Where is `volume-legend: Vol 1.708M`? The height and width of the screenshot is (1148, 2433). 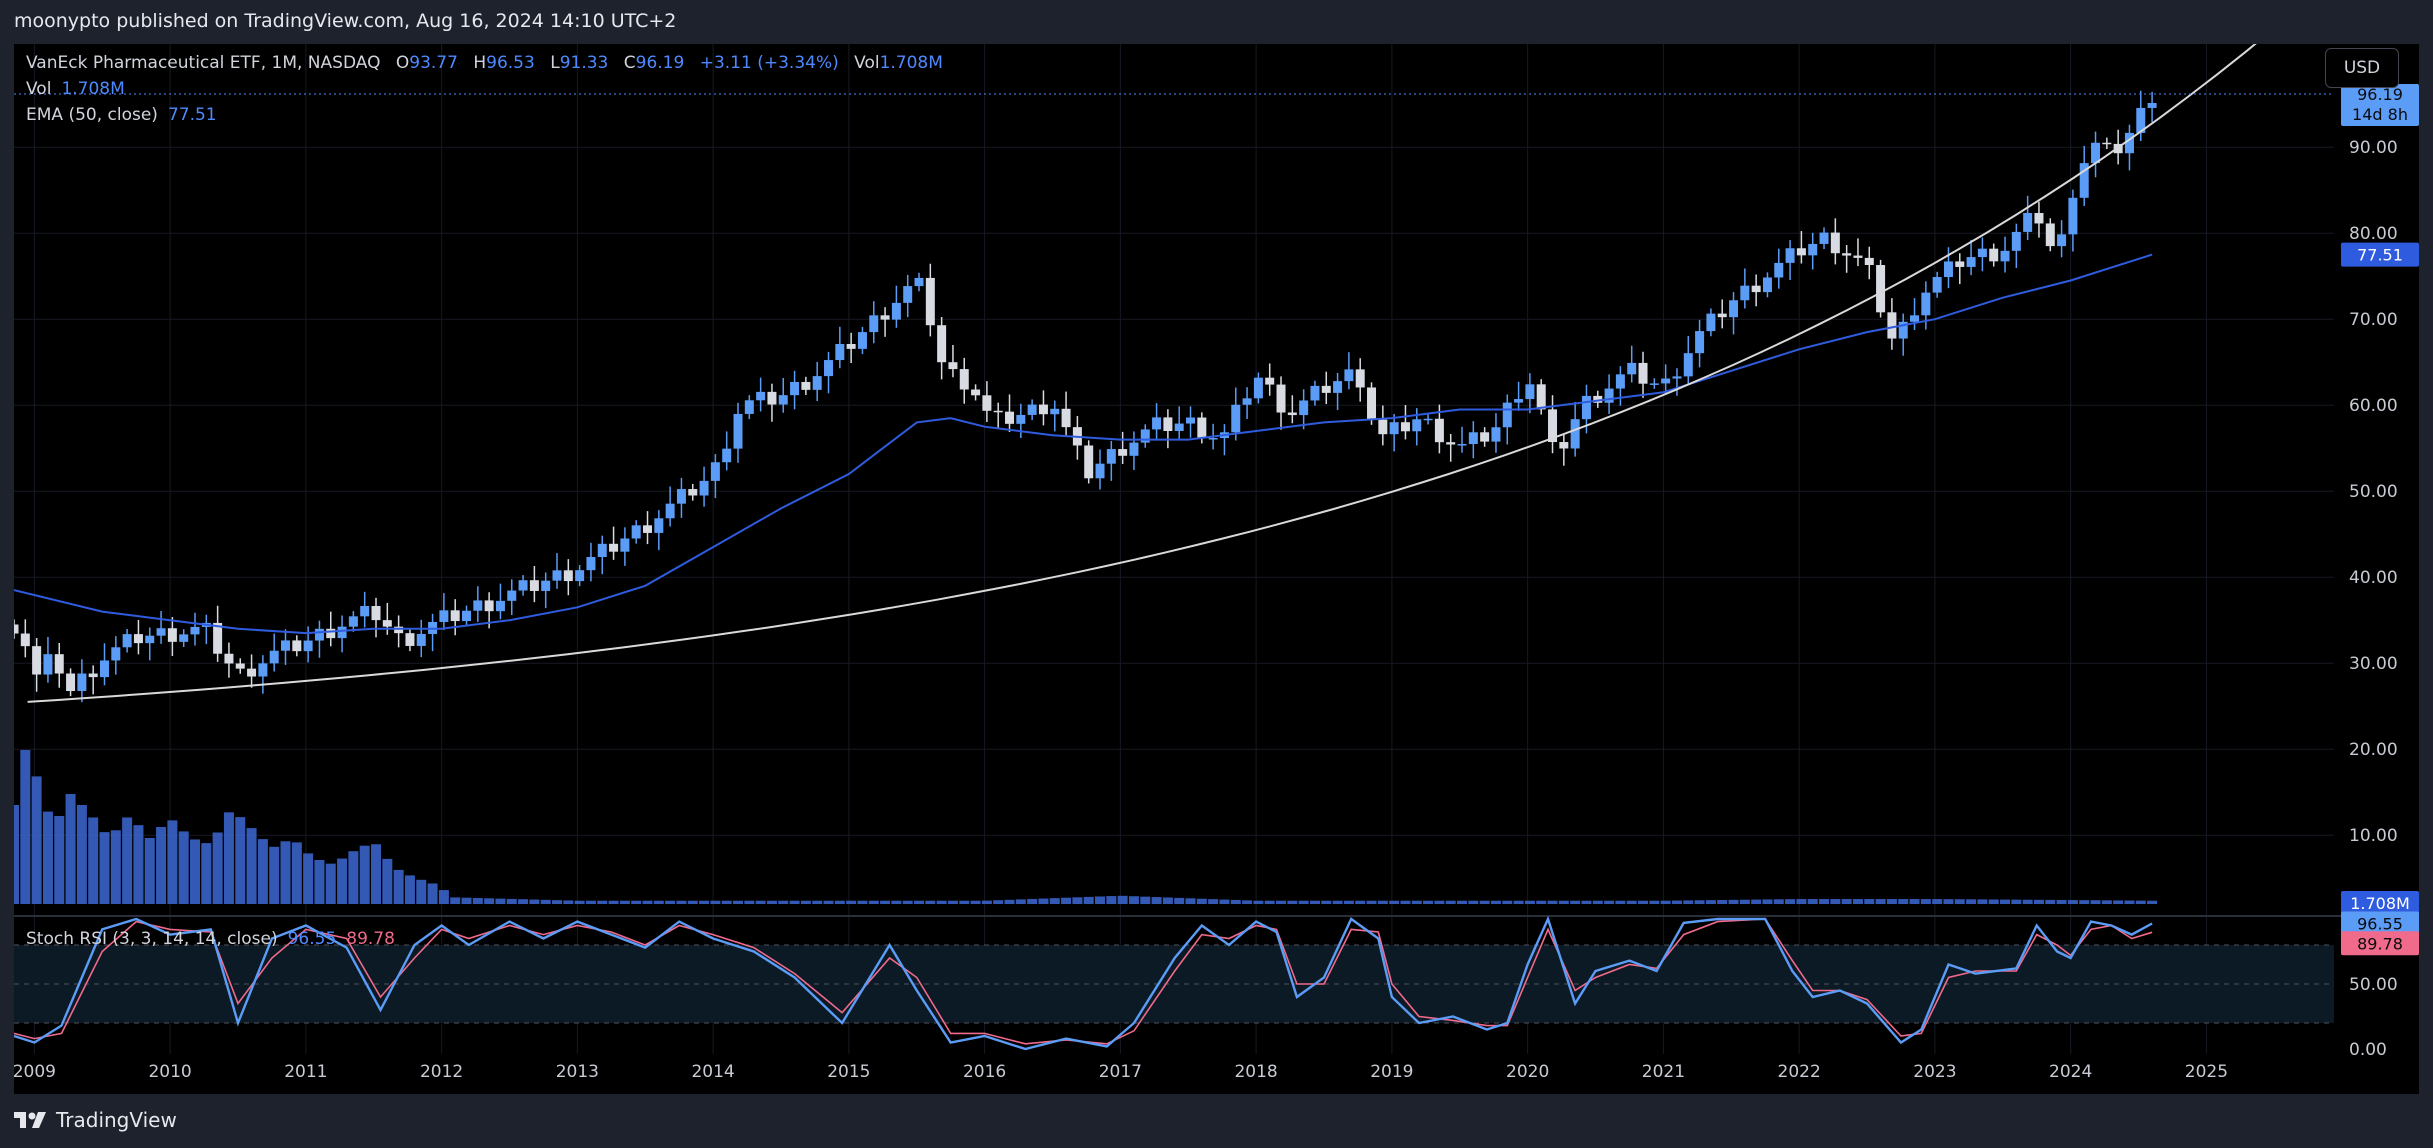
volume-legend: Vol 1.708M is located at coordinates (75, 89).